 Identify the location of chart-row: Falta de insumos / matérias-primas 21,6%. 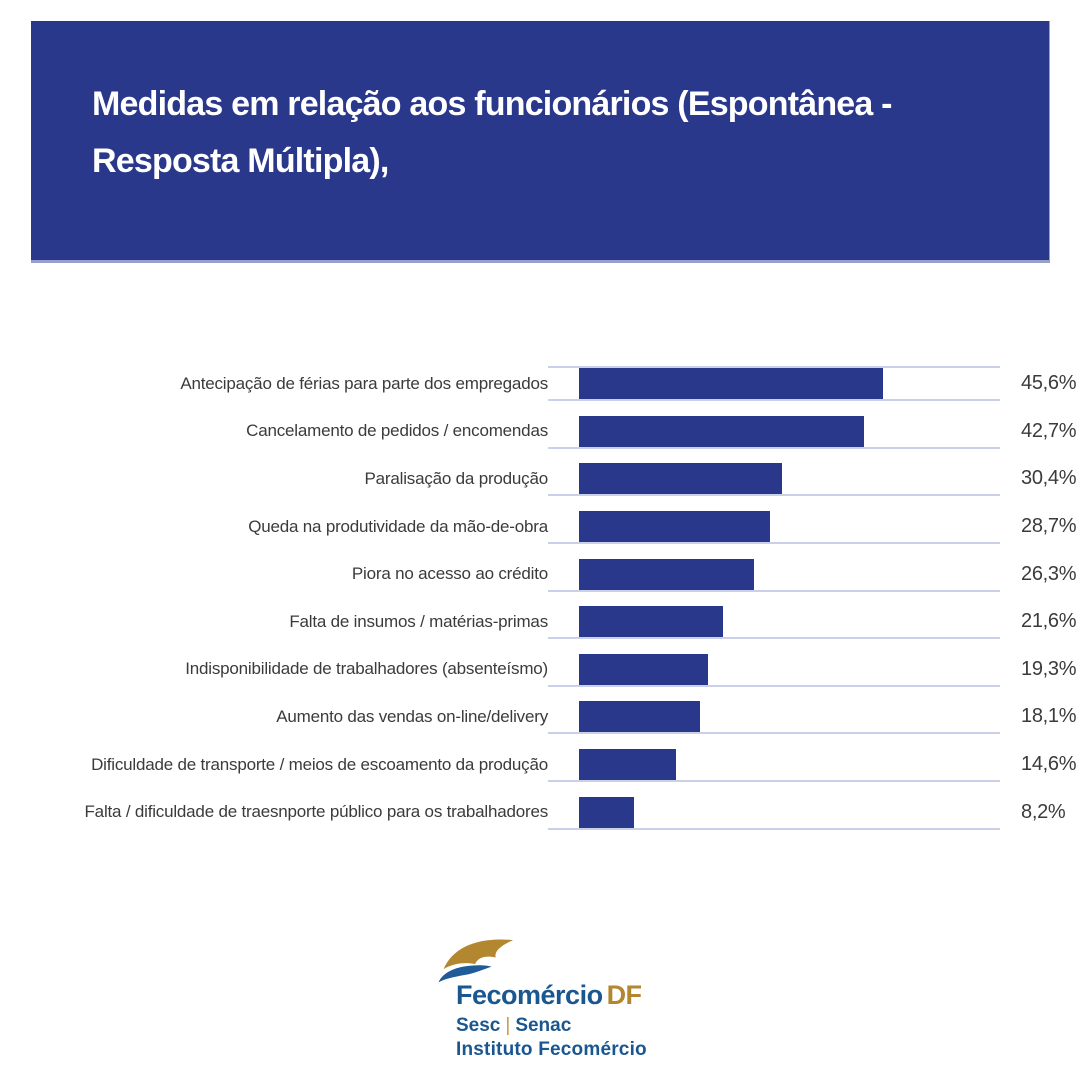
(540, 622).